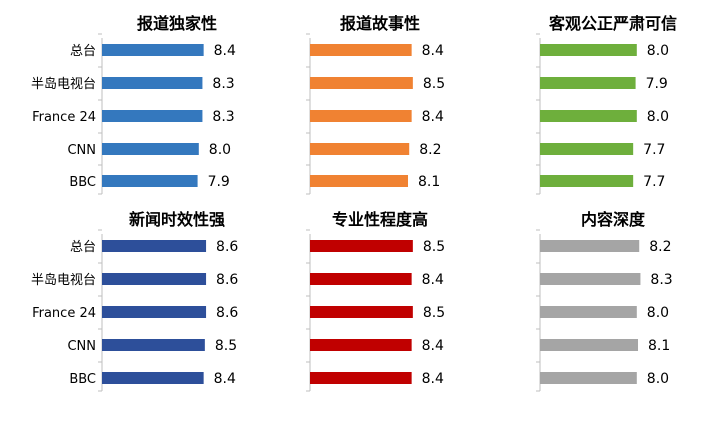 This screenshot has width=718, height=421. I want to click on chart-title: 客观公正严肃可信, so click(613, 23).